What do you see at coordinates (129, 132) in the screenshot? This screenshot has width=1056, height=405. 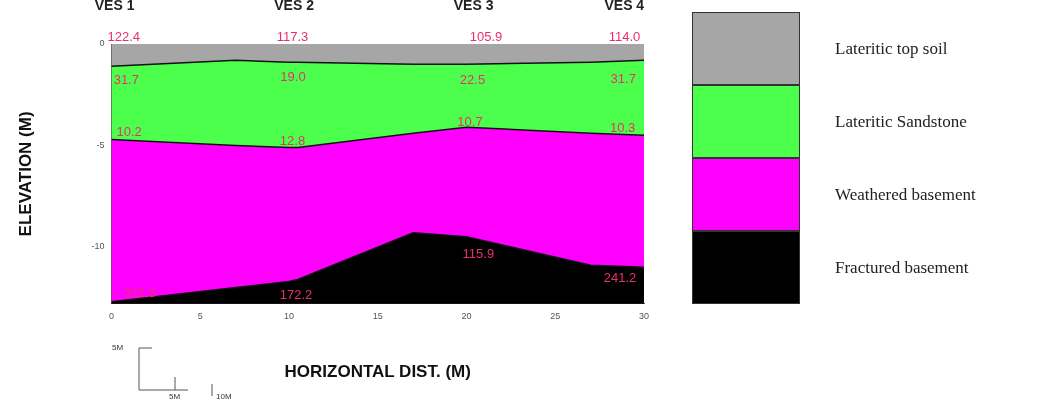 I see `annotation: 10.2` at bounding box center [129, 132].